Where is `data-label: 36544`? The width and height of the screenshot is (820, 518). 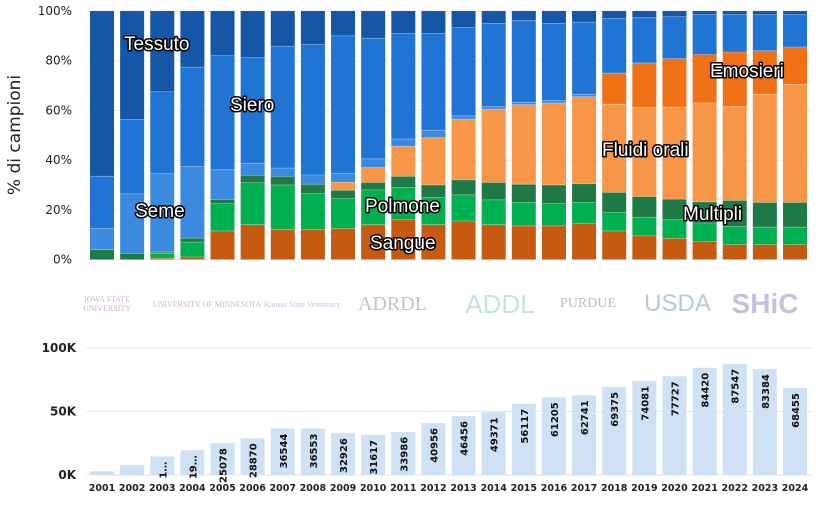
data-label: 36544 is located at coordinates (284, 451).